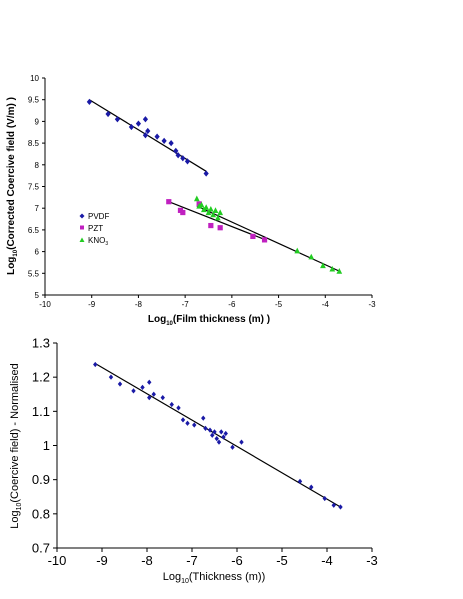 This screenshot has width=463, height=599. I want to click on bottom-series-0-fit-line, so click(217, 435).